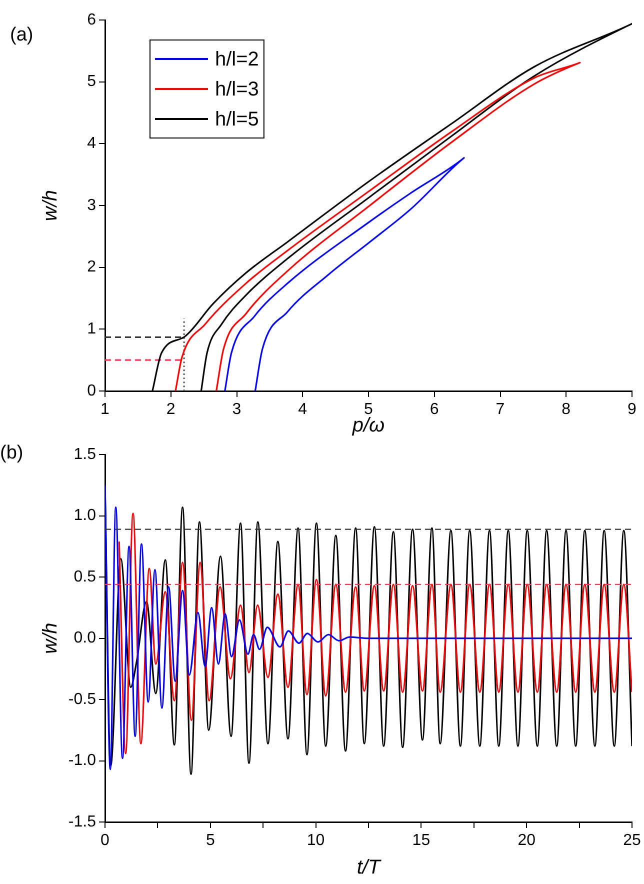  I want to click on x-tick-label: 10, so click(315, 841).